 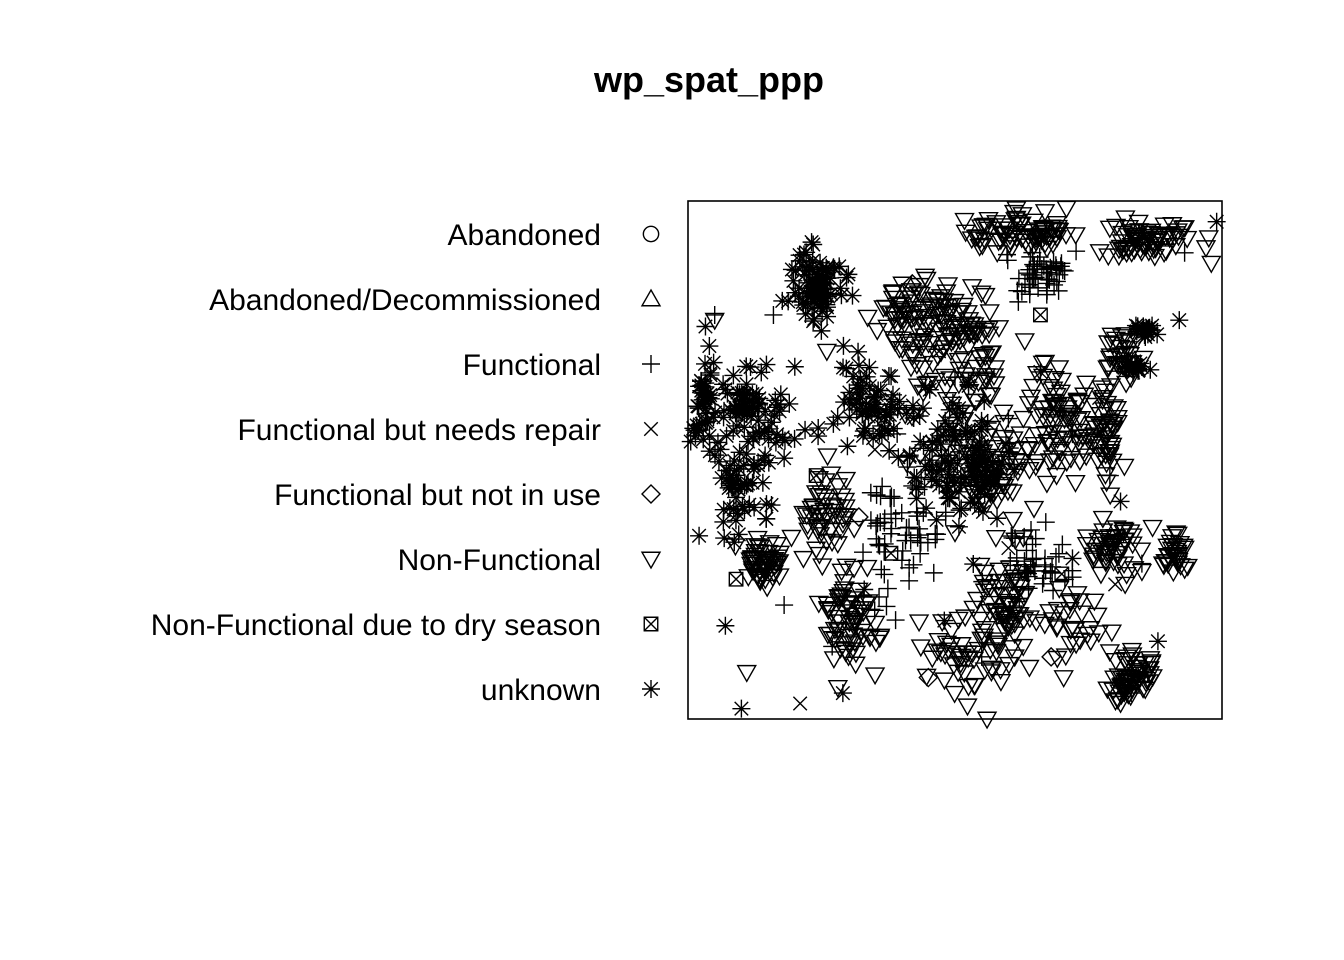 I want to click on circle-legend-symbol, so click(x=651, y=234).